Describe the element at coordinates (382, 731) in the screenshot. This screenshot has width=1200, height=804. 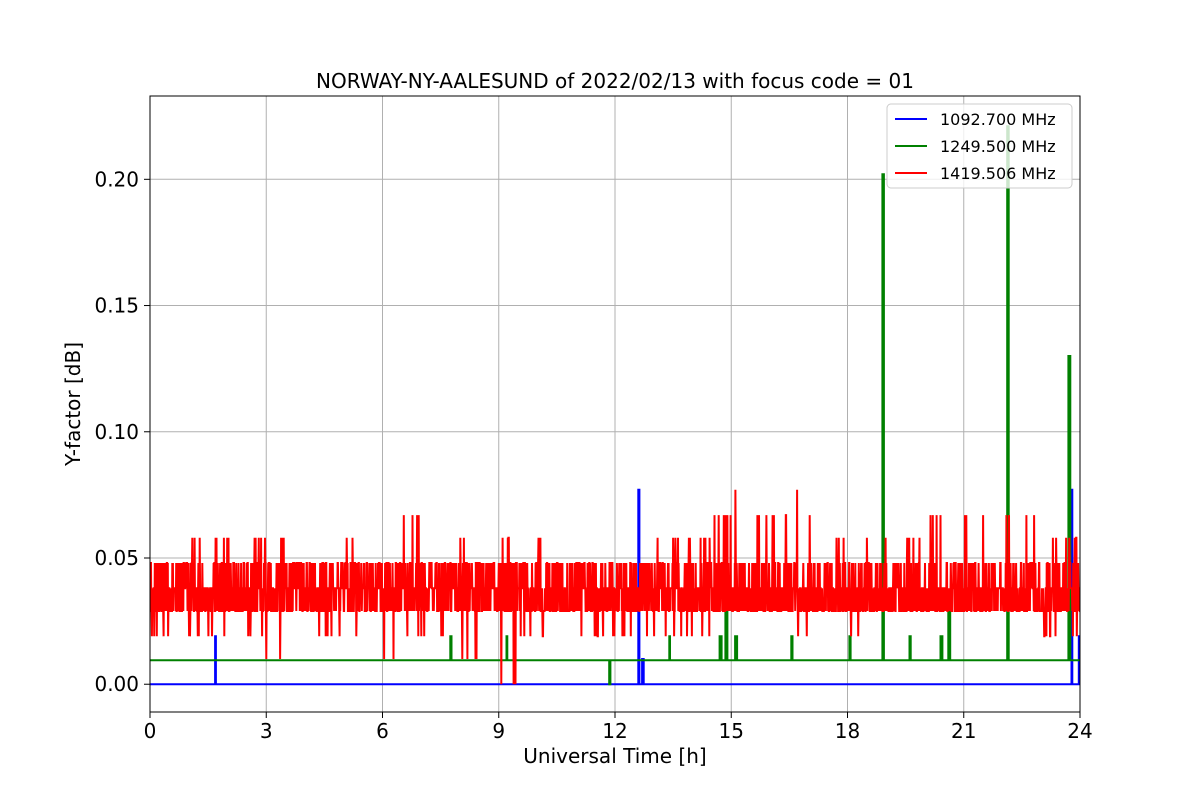
I see `x-tick-label: 6` at that location.